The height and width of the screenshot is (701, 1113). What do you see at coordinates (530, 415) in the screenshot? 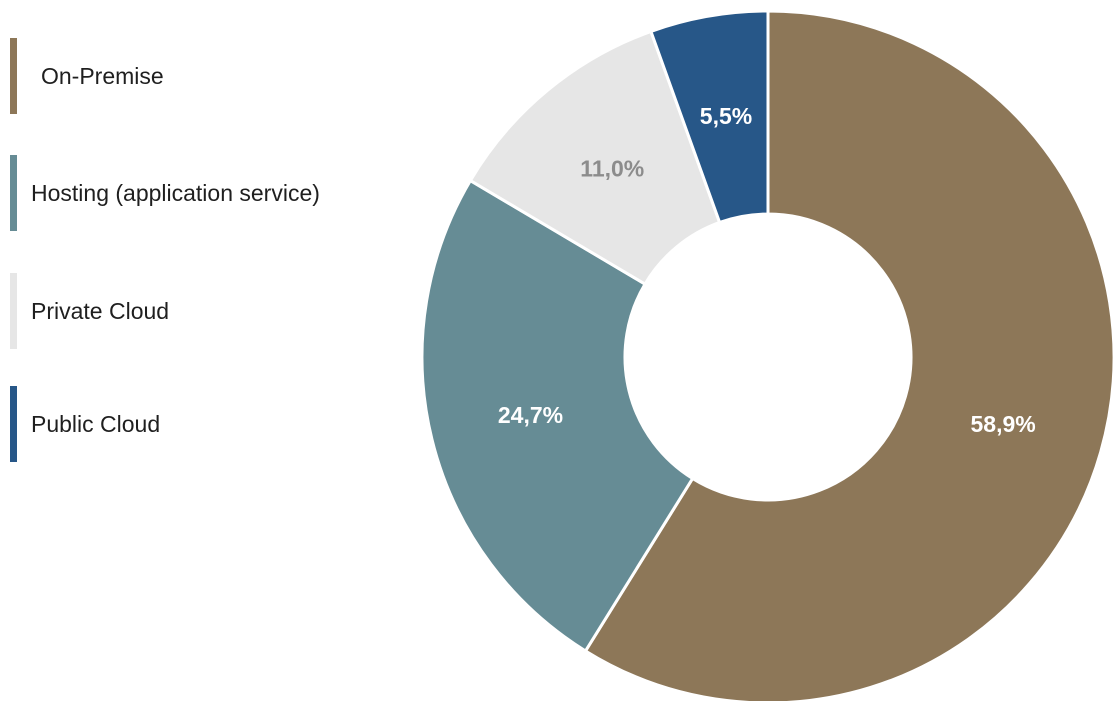
I see `data-label-hosting: 24,7%` at bounding box center [530, 415].